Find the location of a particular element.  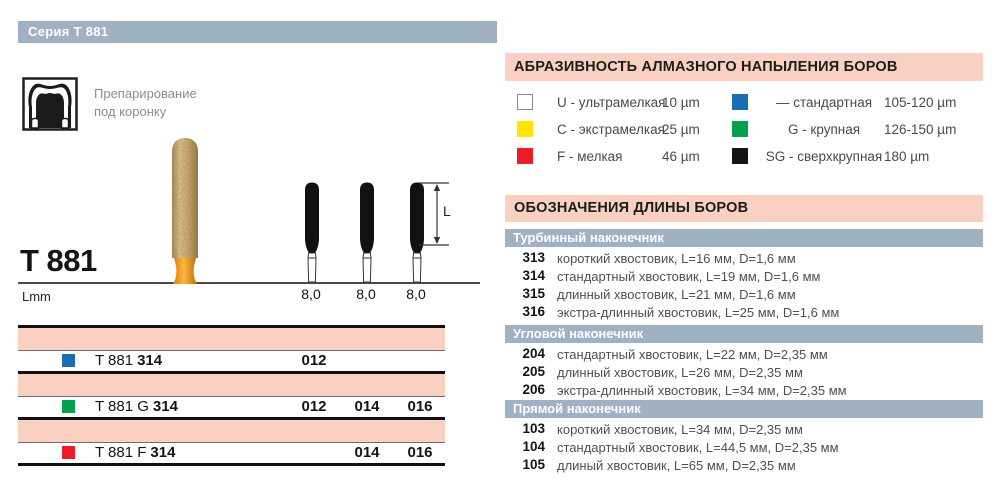

variant-name: T 881 314 is located at coordinates (128, 360).